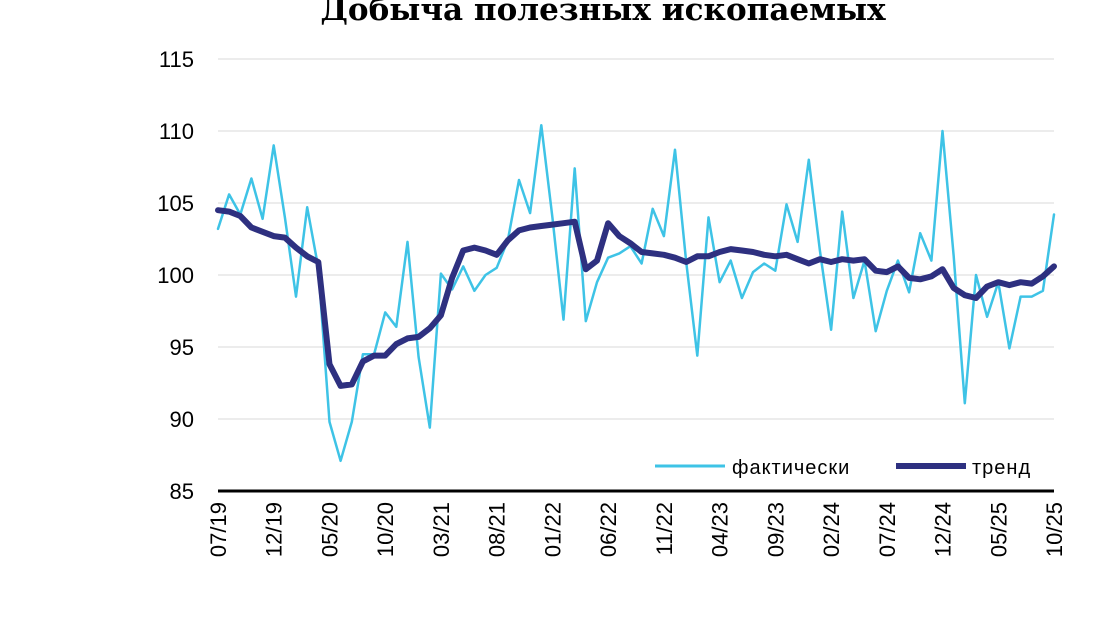 This screenshot has height=628, width=1116. Describe the element at coordinates (182, 347) in the screenshot. I see `y-tick-label: 95` at that location.